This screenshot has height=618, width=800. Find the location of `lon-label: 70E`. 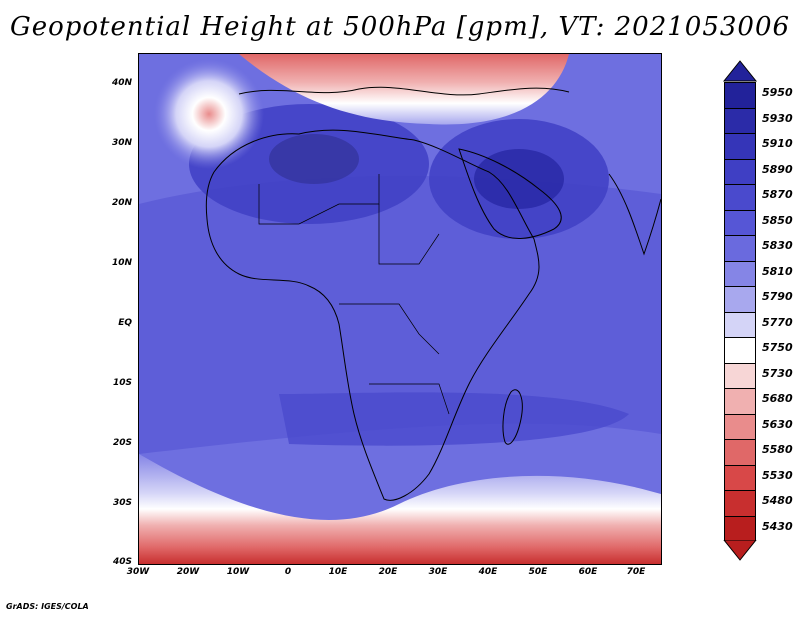

lon-label: 70E is located at coordinates (636, 572).